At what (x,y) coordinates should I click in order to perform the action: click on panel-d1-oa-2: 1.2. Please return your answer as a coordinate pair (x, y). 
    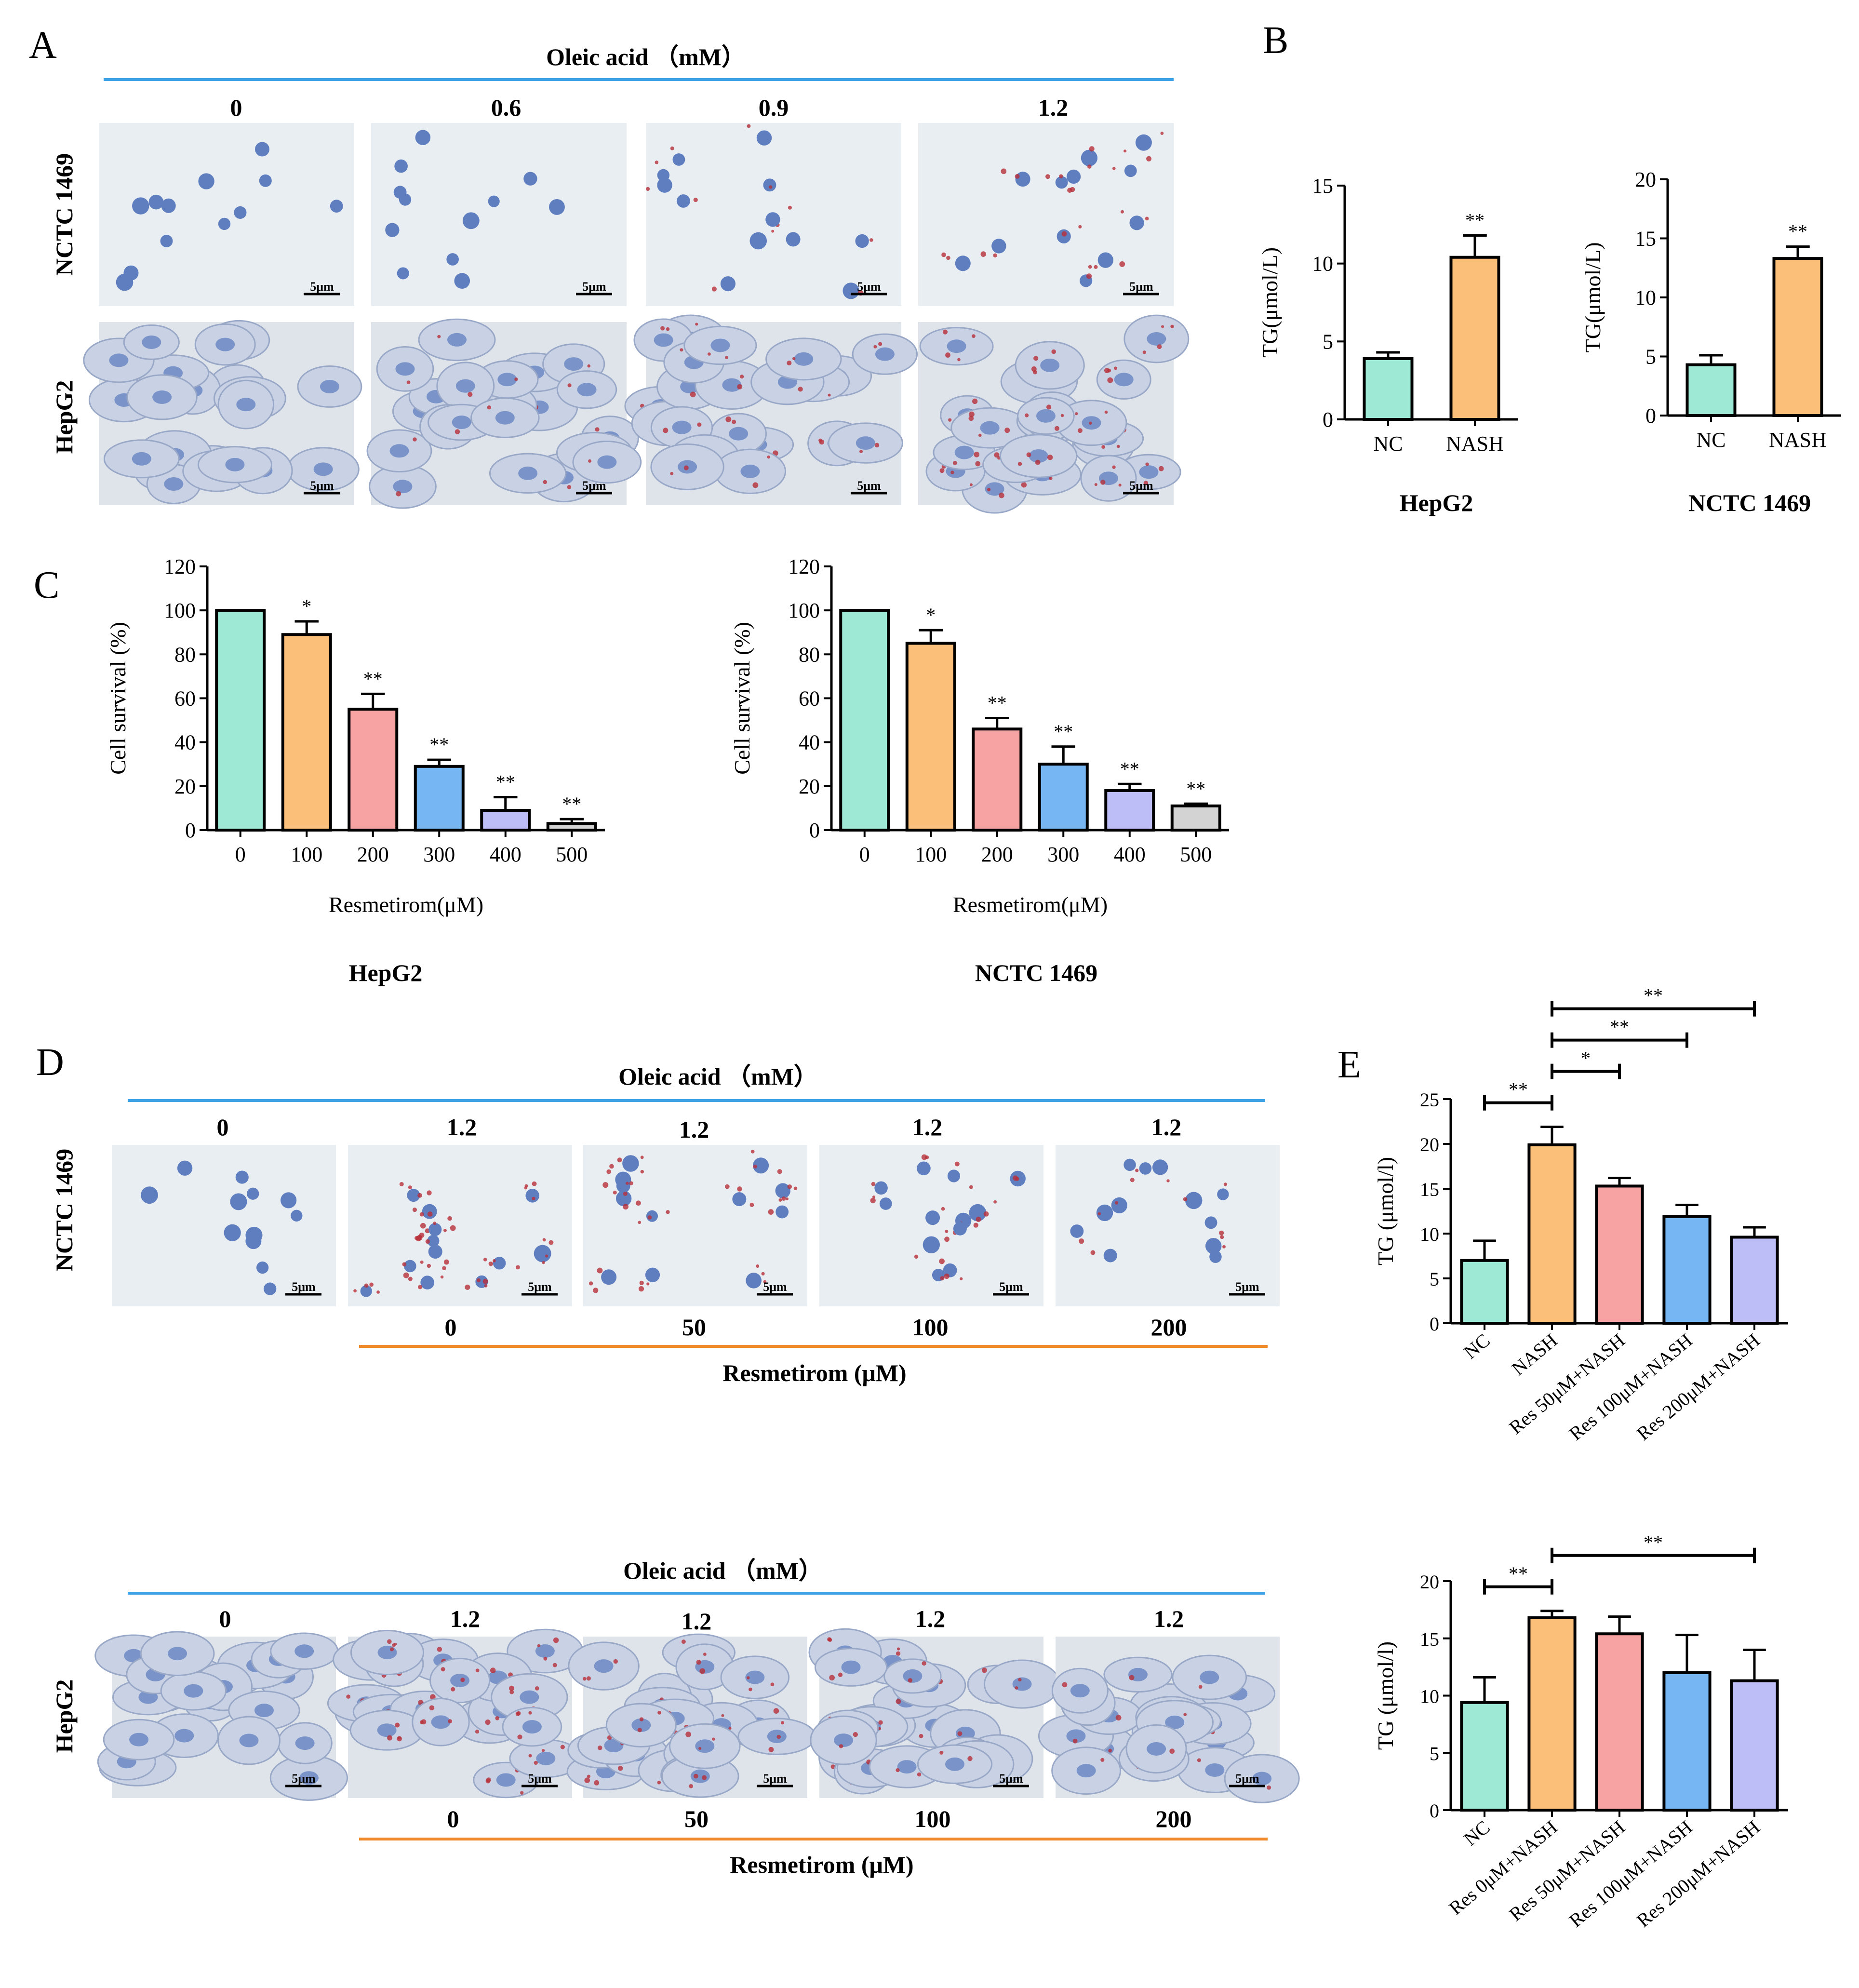
    Looking at the image, I should click on (694, 1129).